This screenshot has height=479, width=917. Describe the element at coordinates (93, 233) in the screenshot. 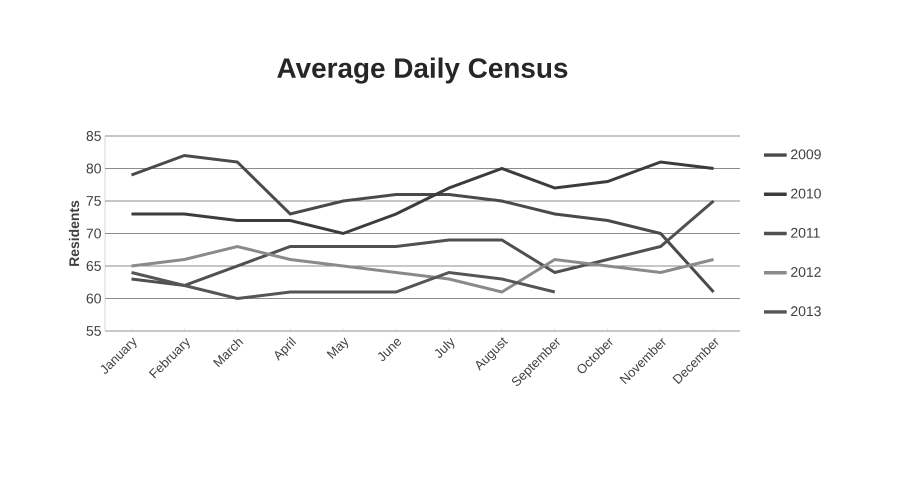

I see `y-tick-label: 70` at that location.